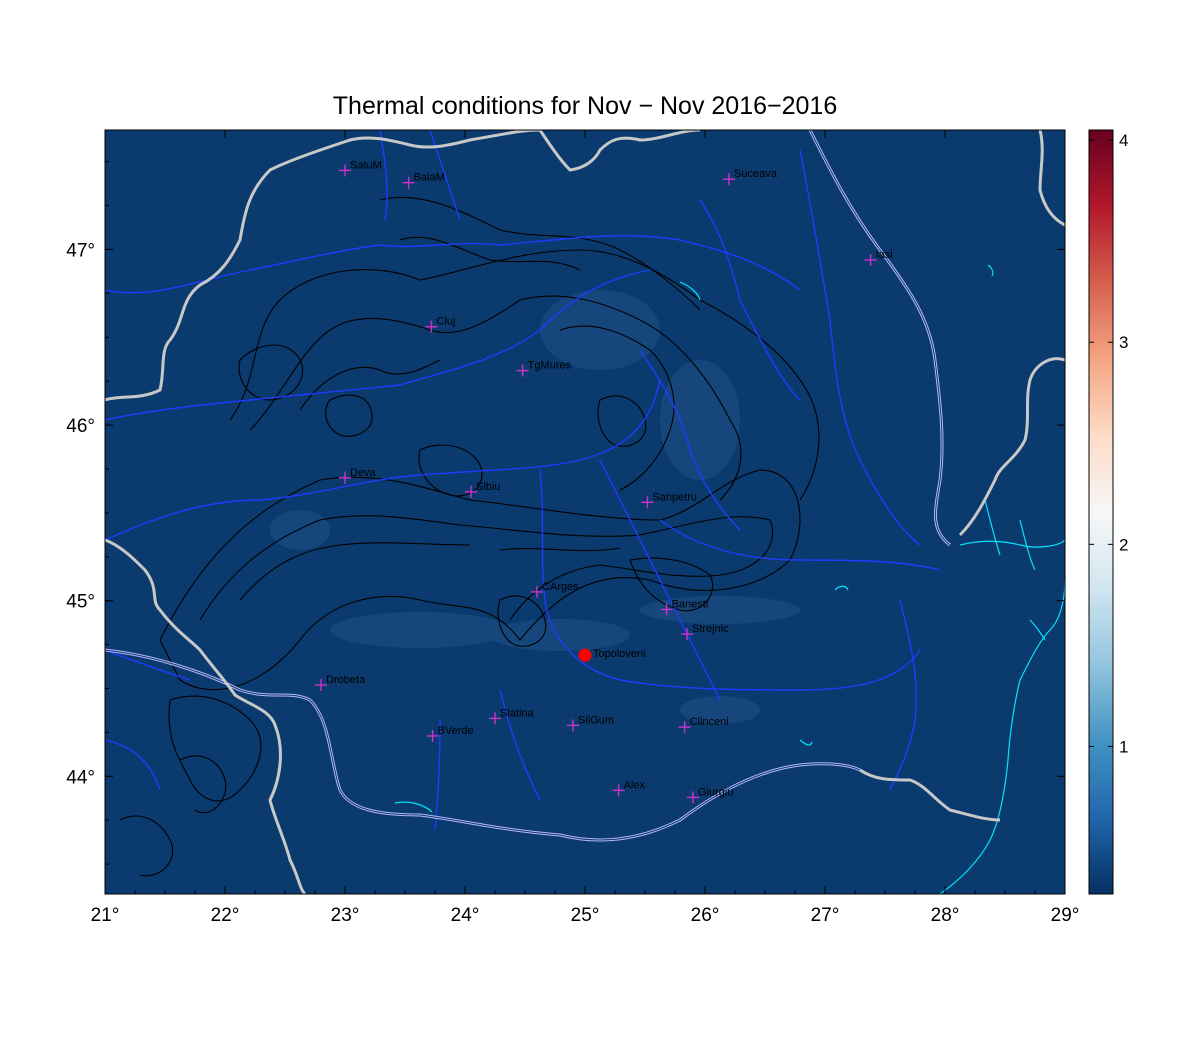  Describe the element at coordinates (945, 915) in the screenshot. I see `x-tick-label: 28°` at that location.